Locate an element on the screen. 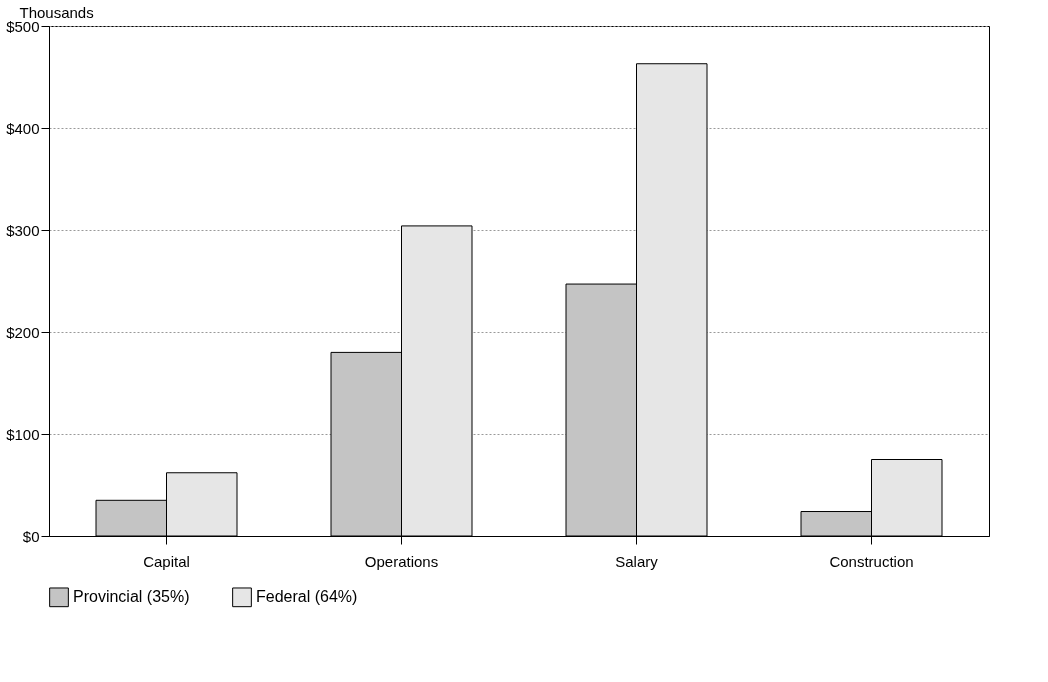 The height and width of the screenshot is (682, 1048). y-tick-label: $300 is located at coordinates (23, 230).